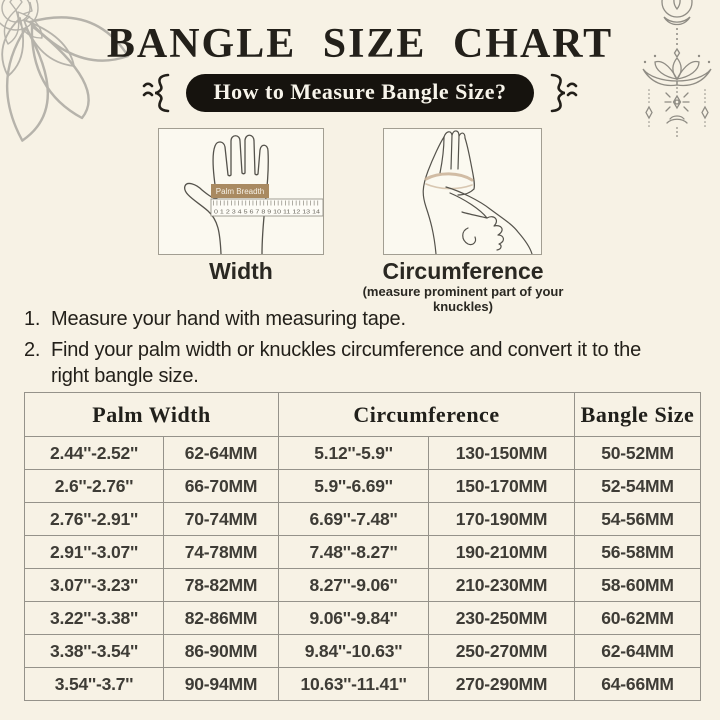 Image resolution: width=720 pixels, height=720 pixels. I want to click on table-cell: 74-78MM, so click(221, 552).